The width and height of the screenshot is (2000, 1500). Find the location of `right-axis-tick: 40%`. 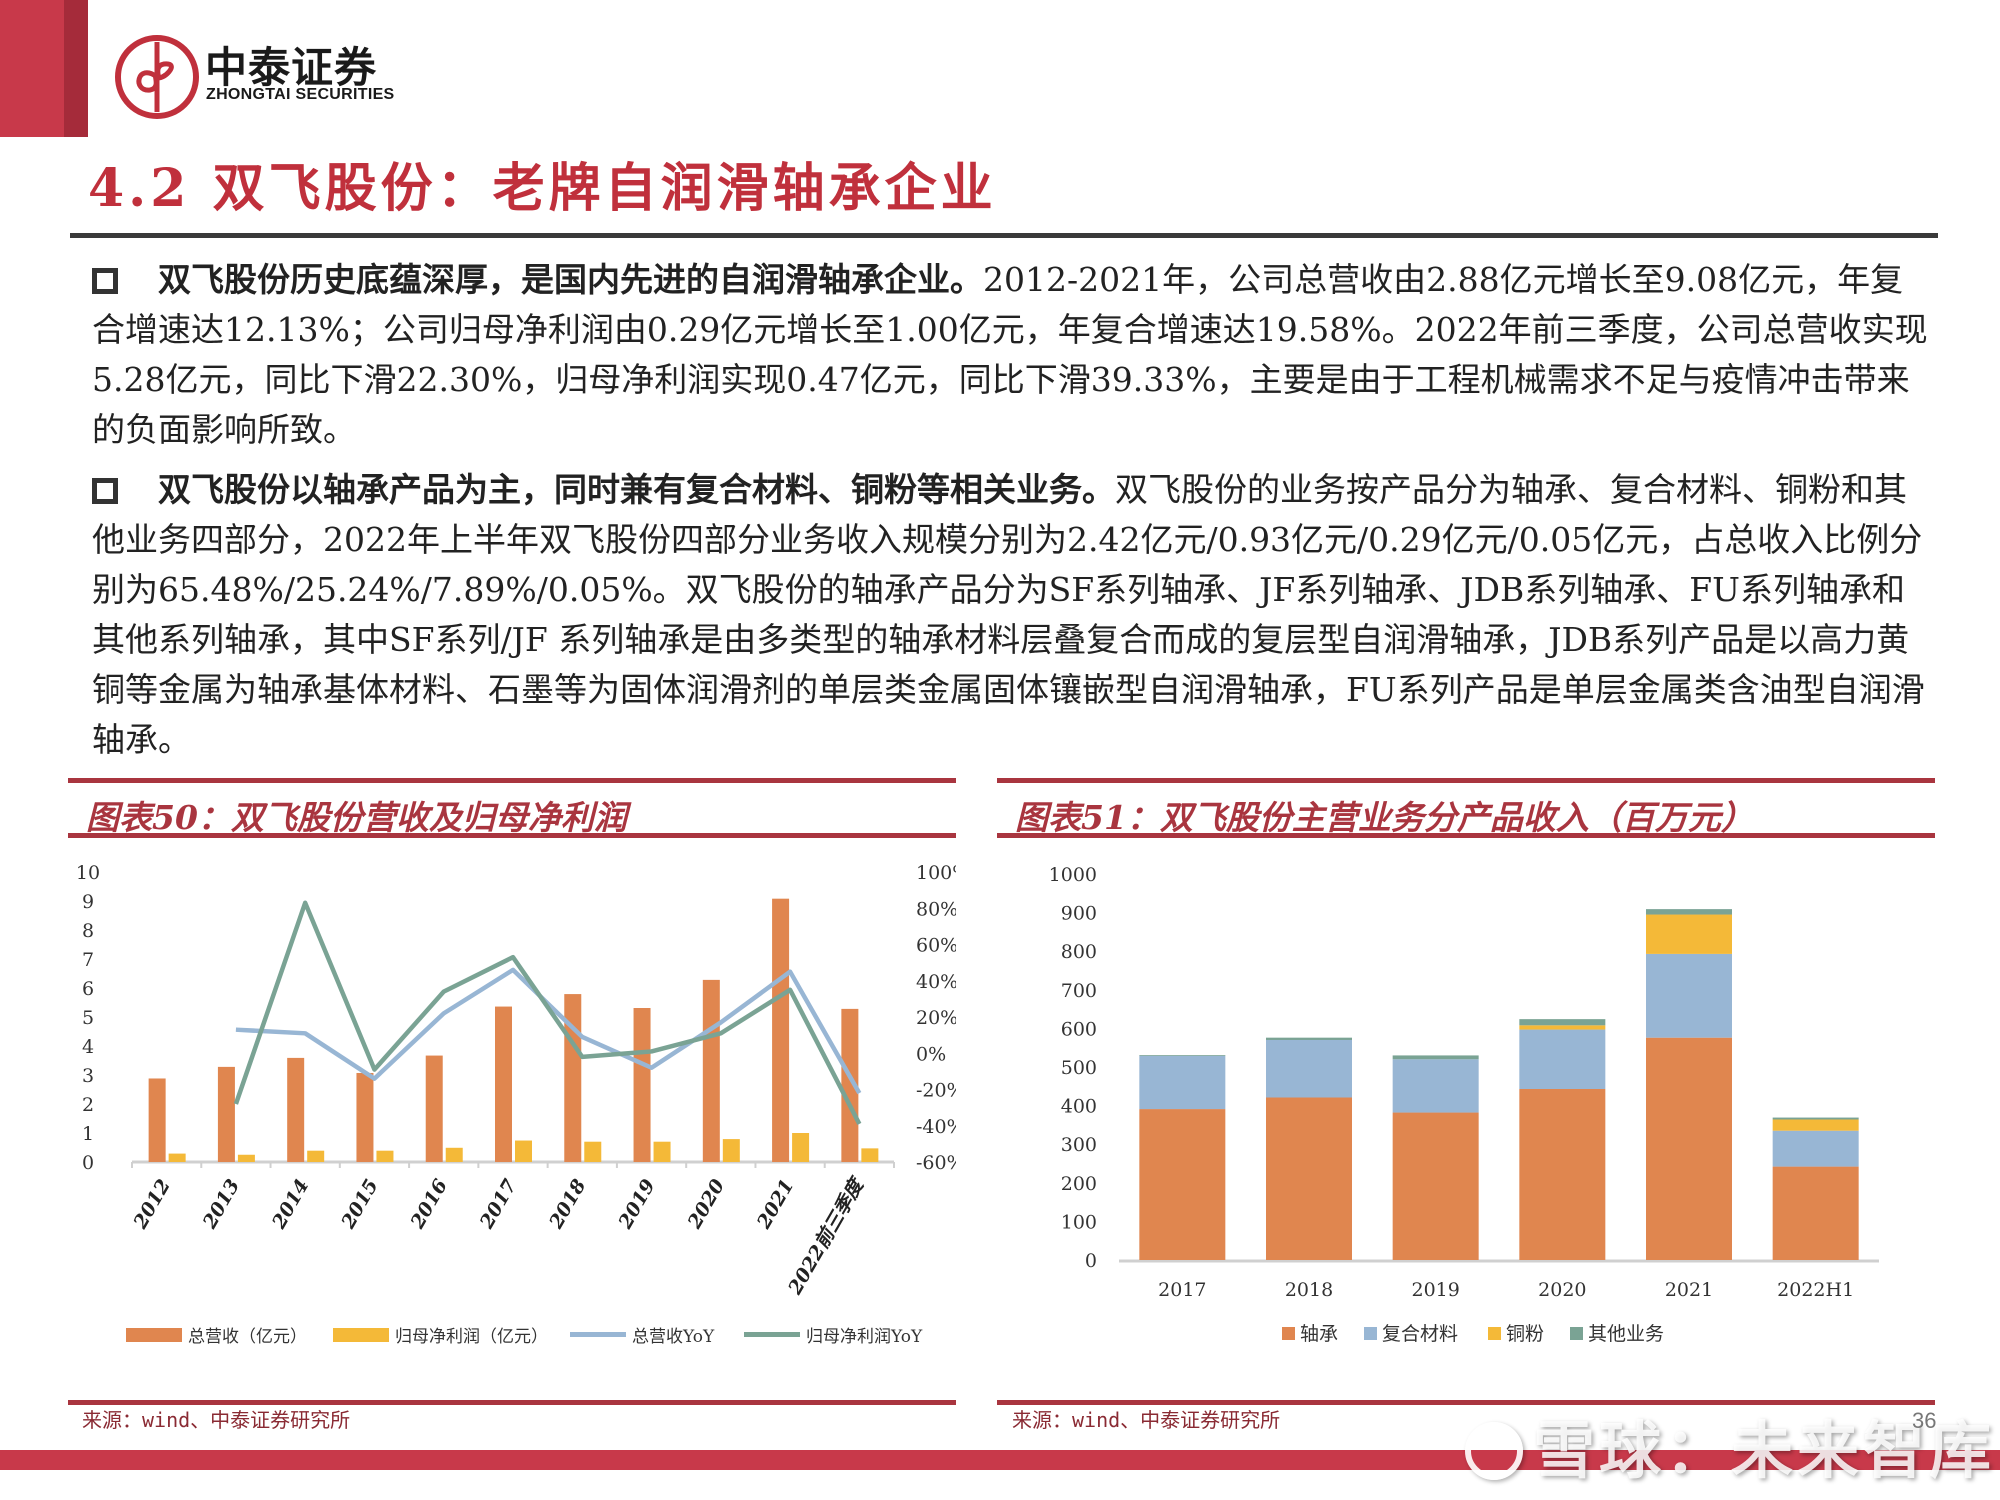

right-axis-tick: 40% is located at coordinates (936, 982).